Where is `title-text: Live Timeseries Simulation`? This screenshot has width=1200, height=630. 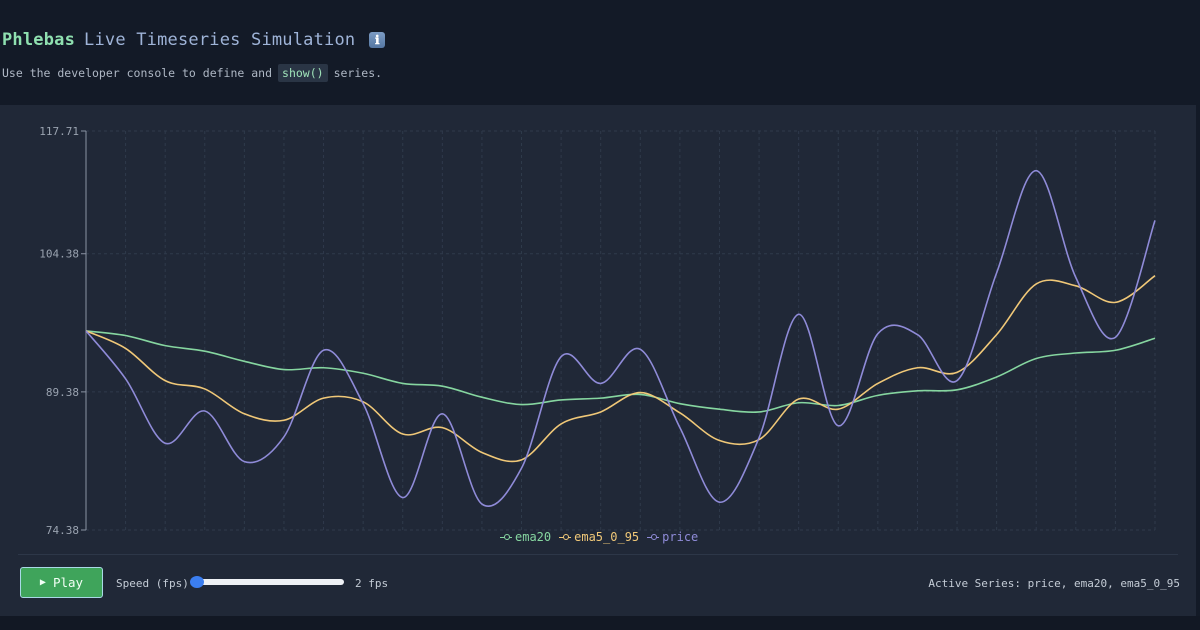
title-text: Live Timeseries Simulation is located at coordinates (220, 40).